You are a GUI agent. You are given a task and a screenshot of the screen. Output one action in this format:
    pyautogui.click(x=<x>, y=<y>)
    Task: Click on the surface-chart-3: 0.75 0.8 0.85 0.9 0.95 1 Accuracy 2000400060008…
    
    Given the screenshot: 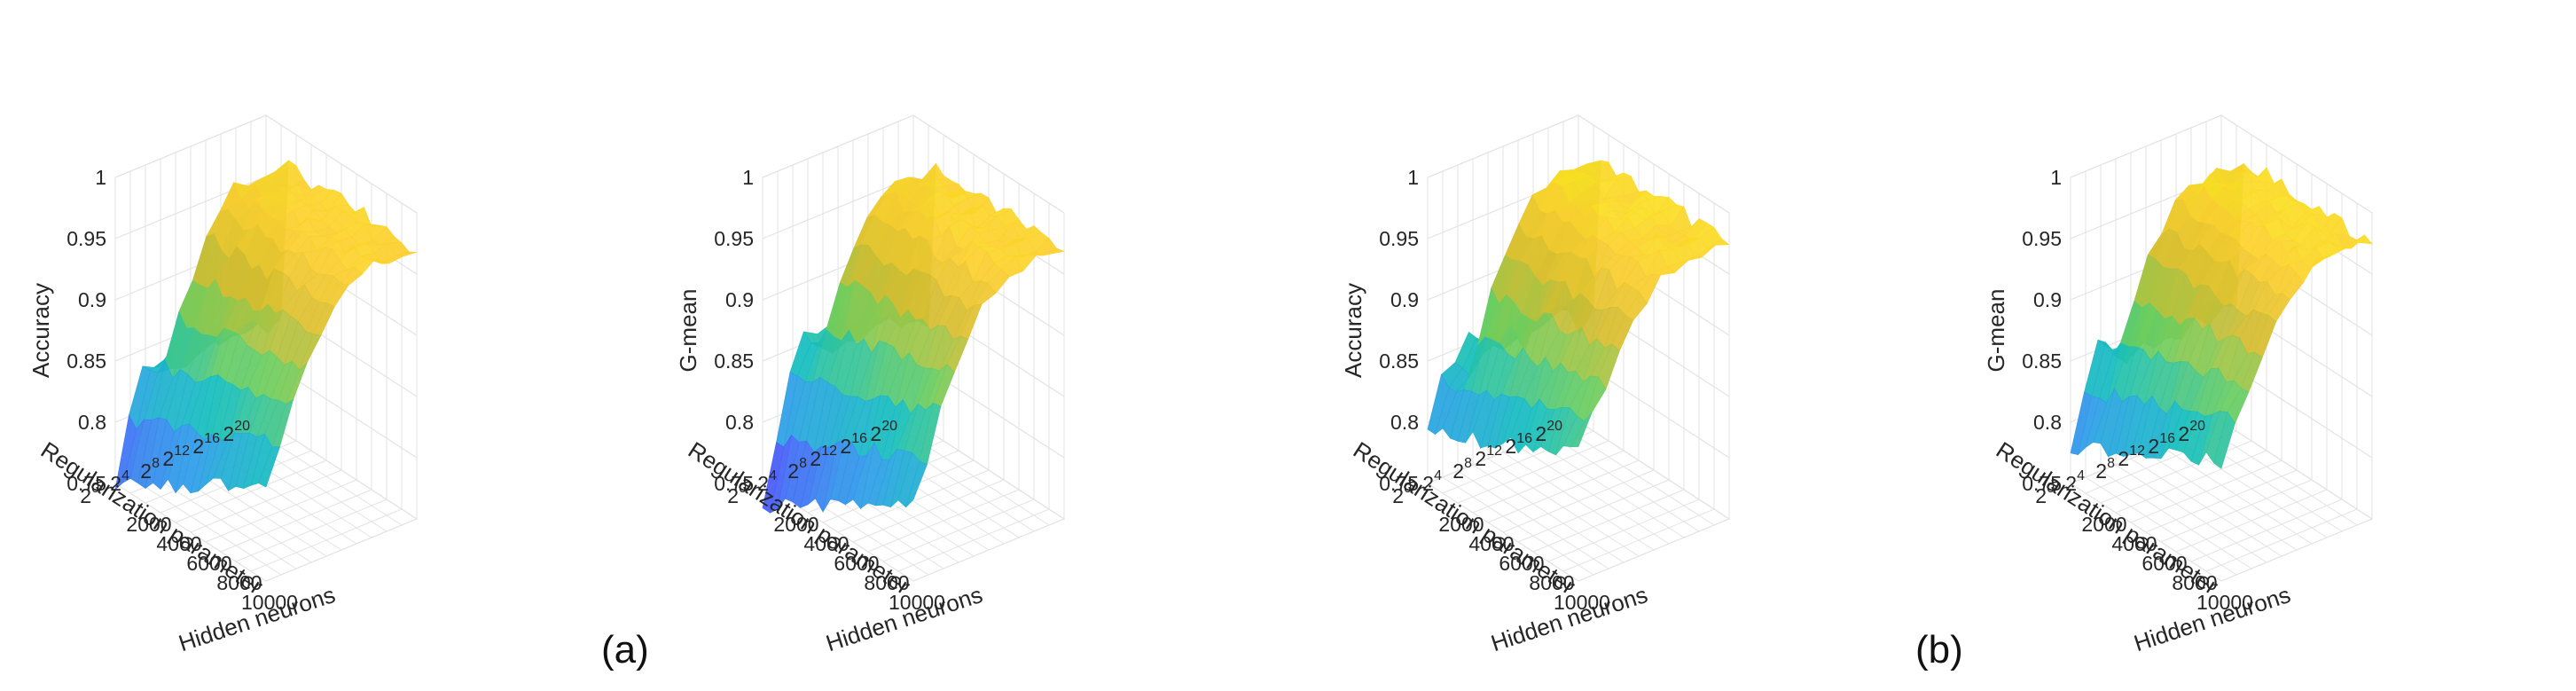 What is the action you would take?
    pyautogui.click(x=1535, y=385)
    